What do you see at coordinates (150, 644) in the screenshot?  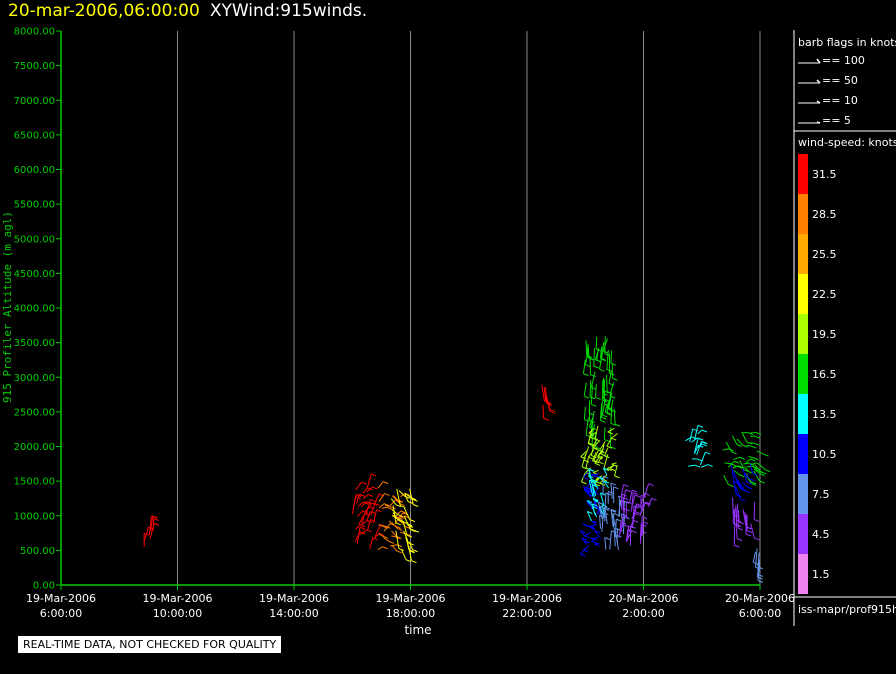 I see `quality-notice: REAL-TIME DATA, NOT CHECKED FOR QUALITY` at bounding box center [150, 644].